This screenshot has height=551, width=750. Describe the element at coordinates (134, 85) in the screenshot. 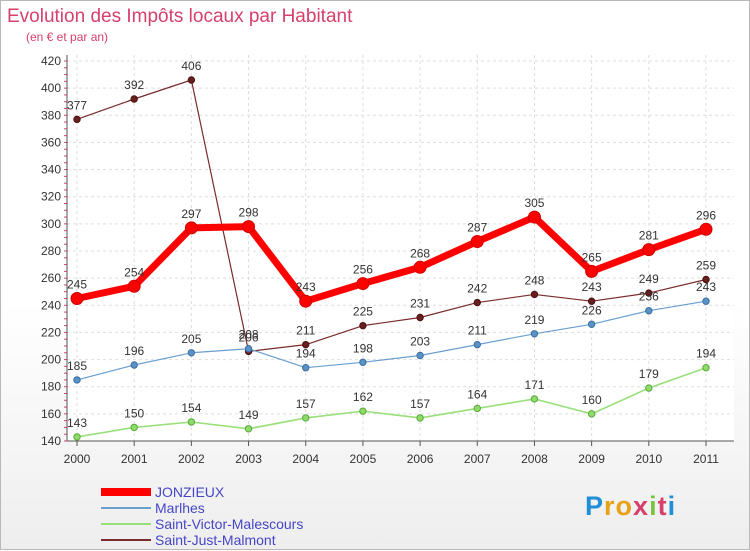

I see `data-label: 392` at that location.